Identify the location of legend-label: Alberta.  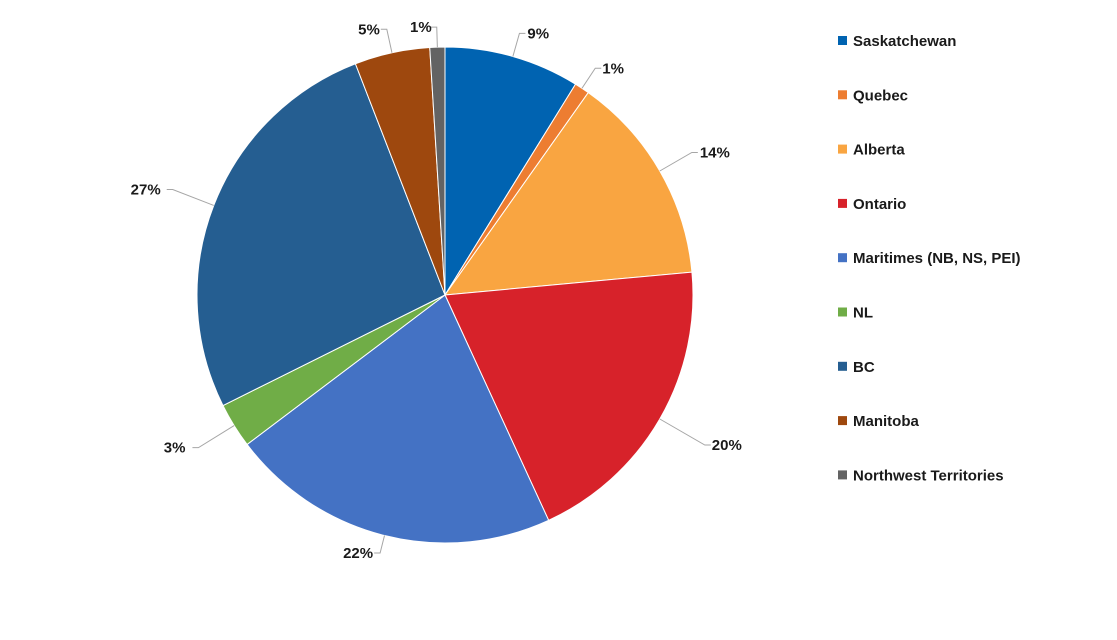
(879, 150).